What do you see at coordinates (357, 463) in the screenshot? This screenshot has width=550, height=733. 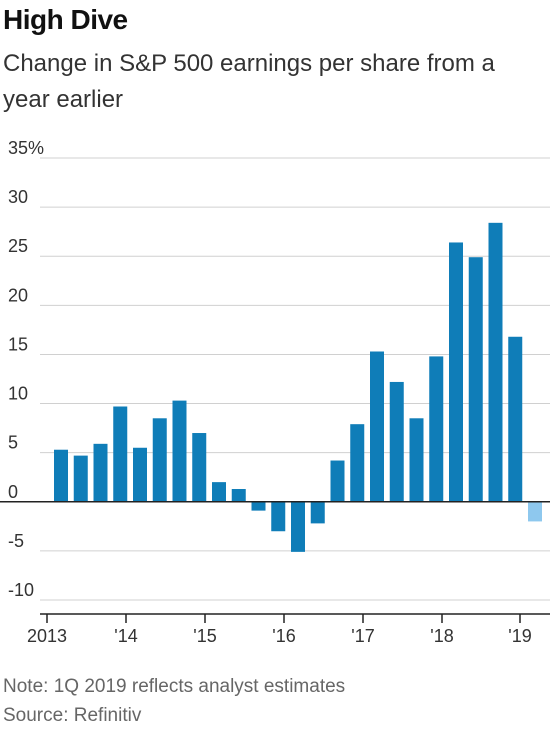 I see `bar-4Q16` at bounding box center [357, 463].